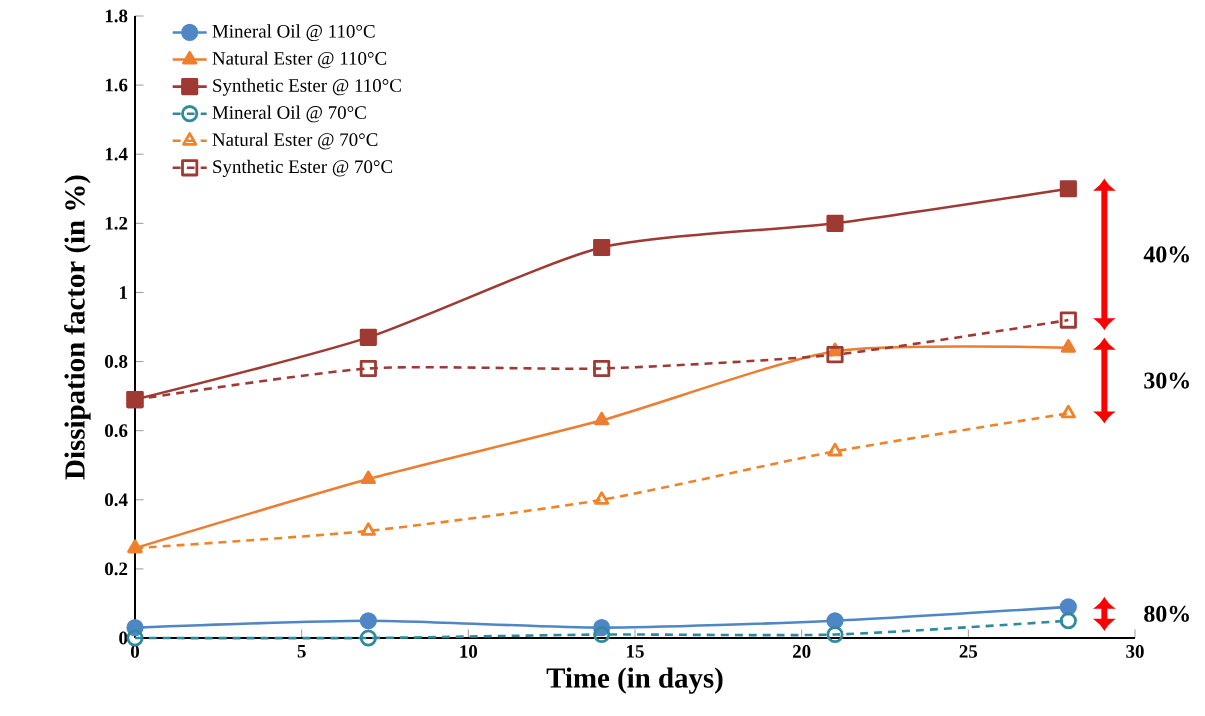  Describe the element at coordinates (1166, 254) in the screenshot. I see `text: 40%` at that location.